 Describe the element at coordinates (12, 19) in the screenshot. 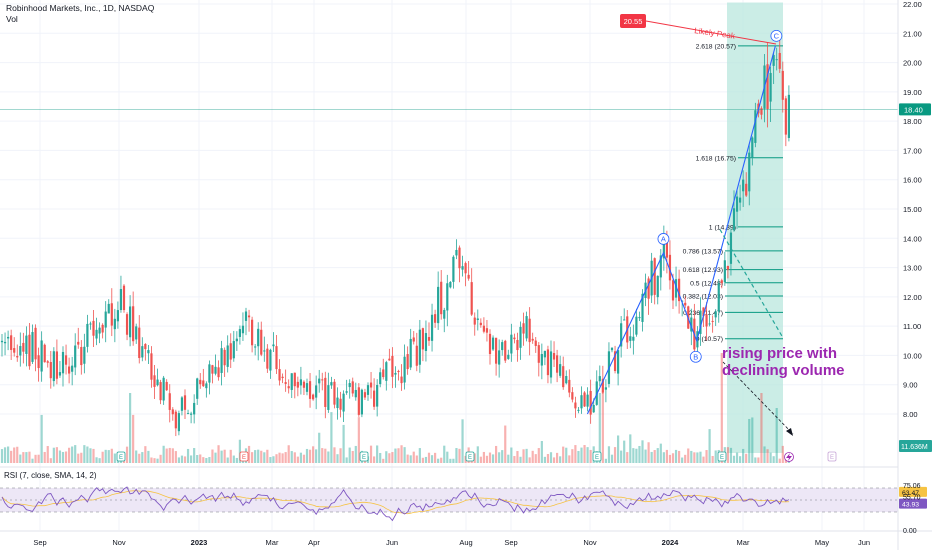

I see `volume-label: Vol` at that location.